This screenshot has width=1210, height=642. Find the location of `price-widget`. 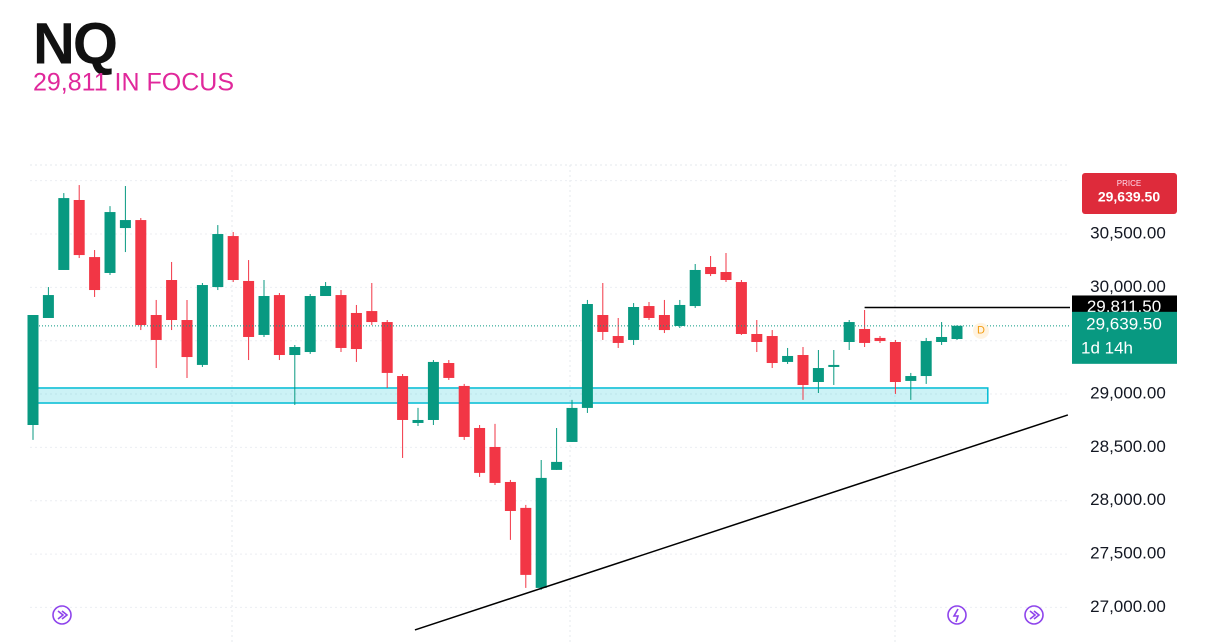

price-widget is located at coordinates (1129, 193).